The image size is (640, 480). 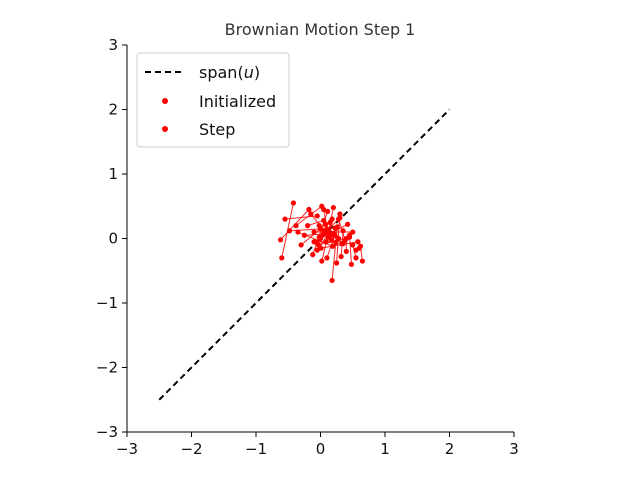 What do you see at coordinates (107, 368) in the screenshot?
I see `y-tick-label: −2` at bounding box center [107, 368].